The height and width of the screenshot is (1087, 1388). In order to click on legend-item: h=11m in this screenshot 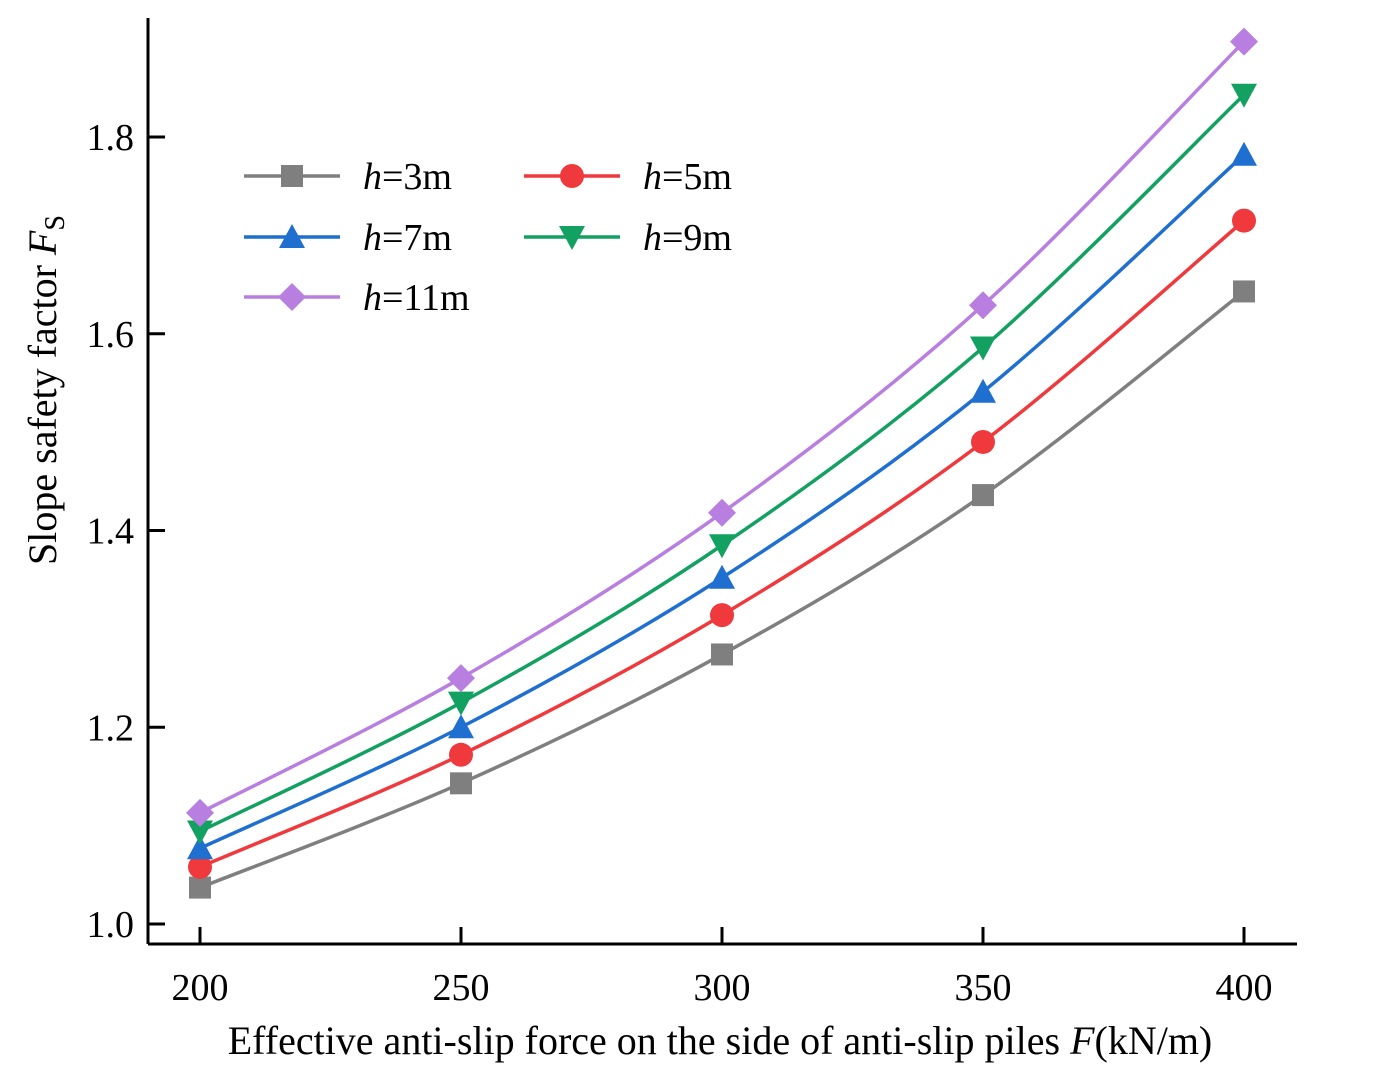, I will do `click(357, 298)`.